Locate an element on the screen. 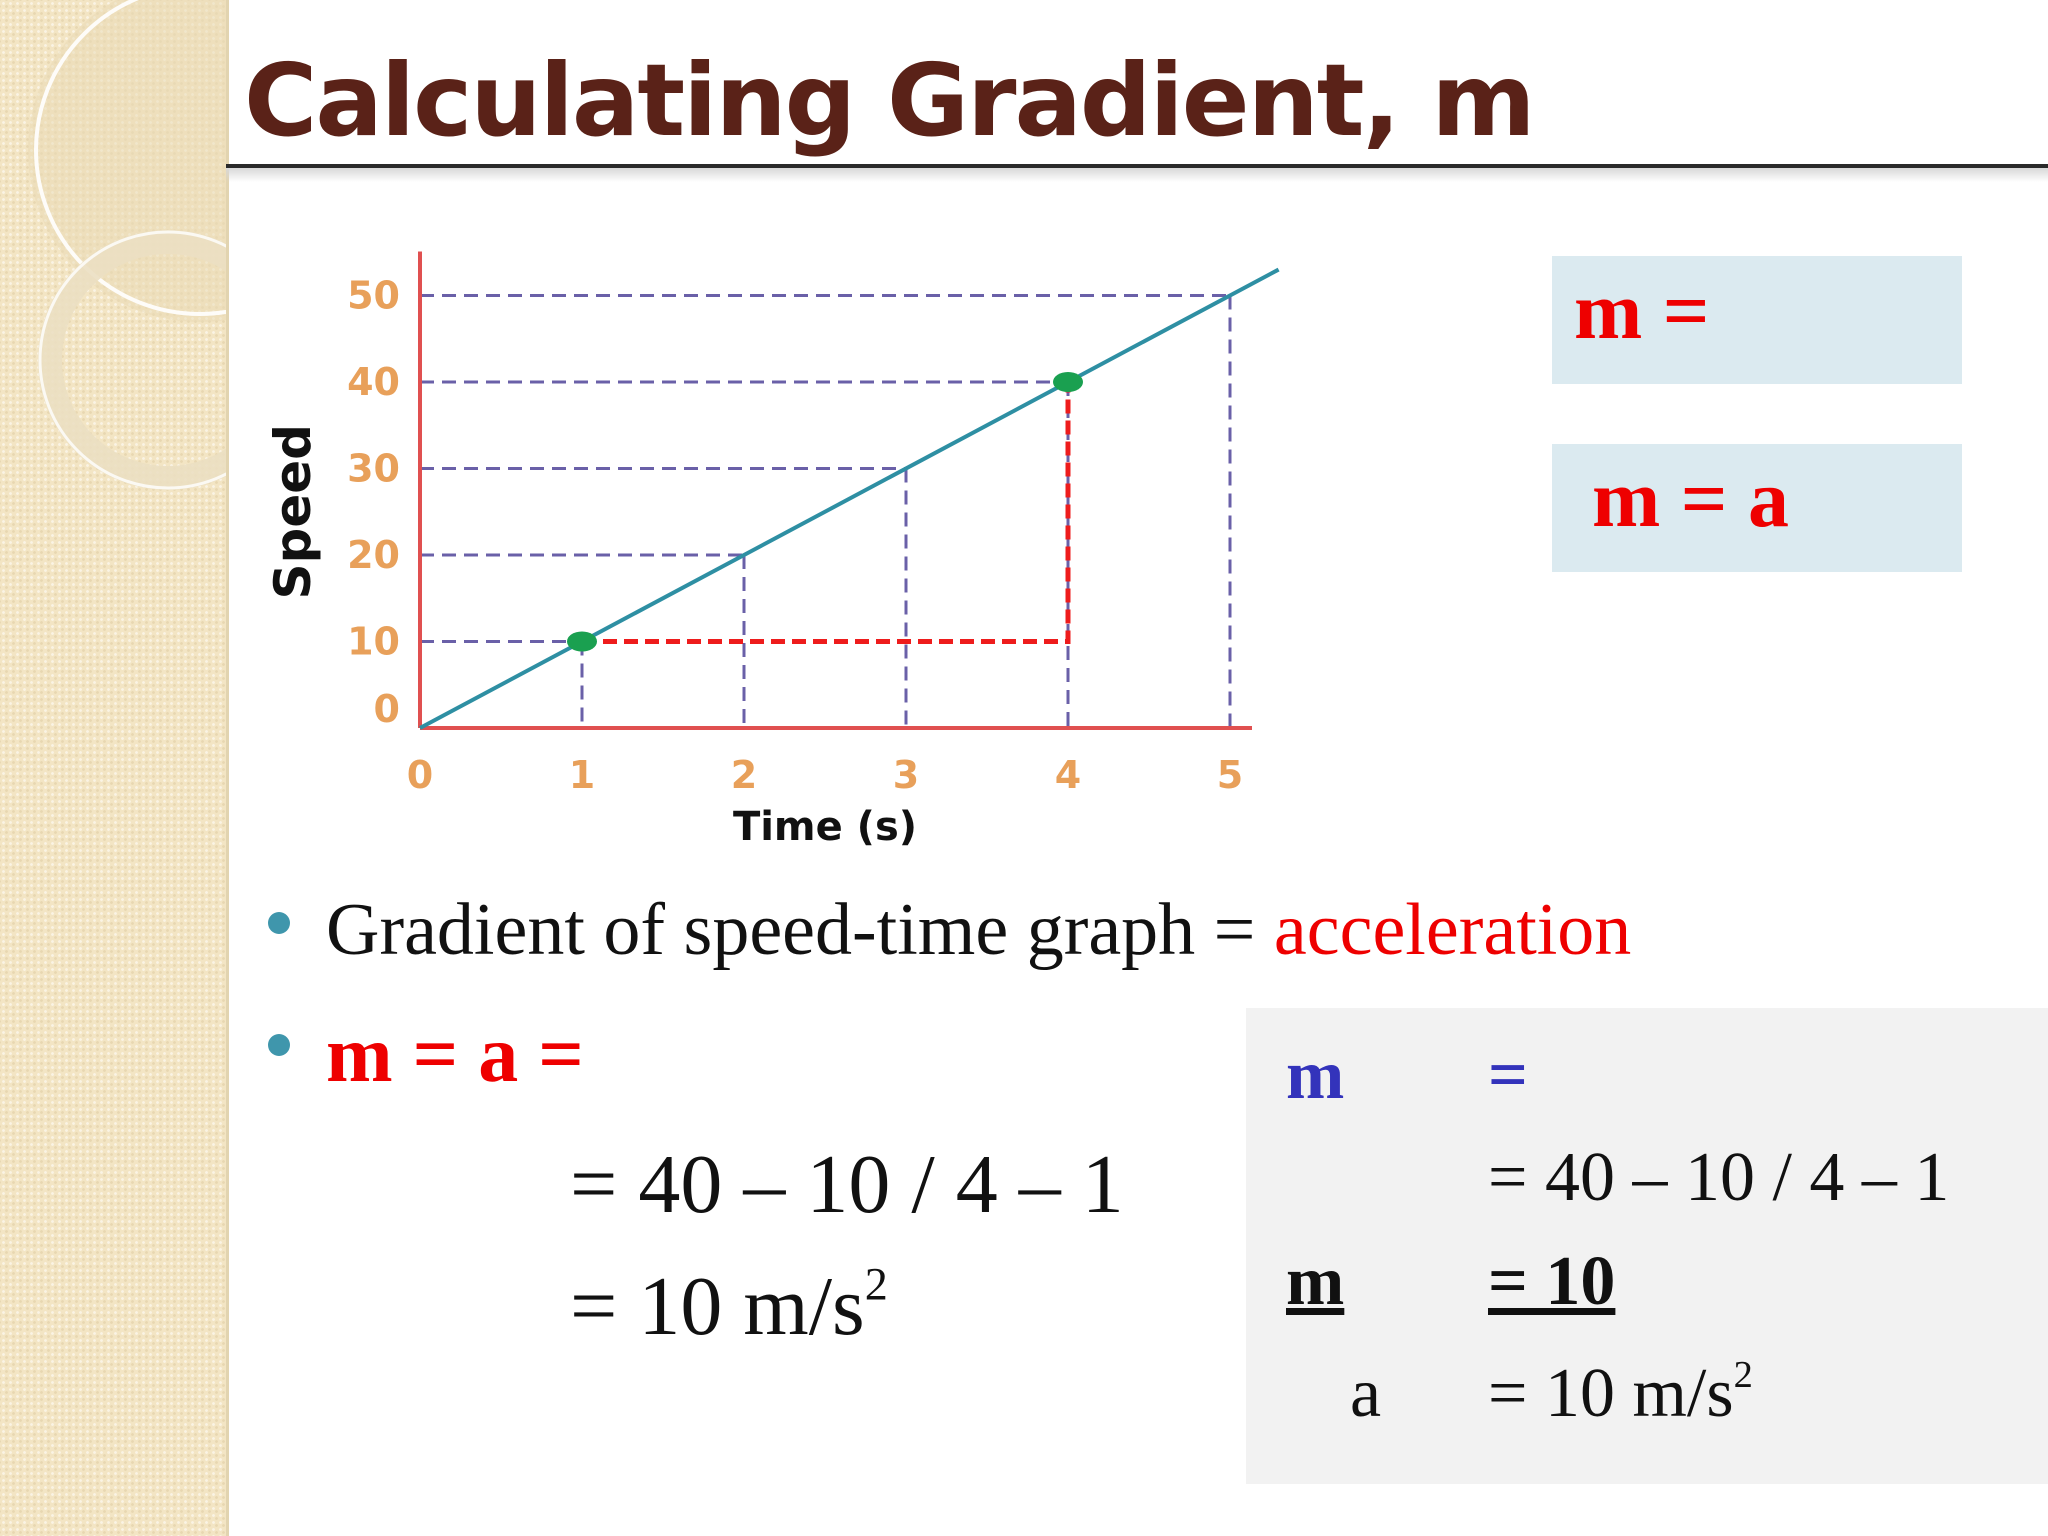  panel-row1-left: m is located at coordinates (1315, 1075).